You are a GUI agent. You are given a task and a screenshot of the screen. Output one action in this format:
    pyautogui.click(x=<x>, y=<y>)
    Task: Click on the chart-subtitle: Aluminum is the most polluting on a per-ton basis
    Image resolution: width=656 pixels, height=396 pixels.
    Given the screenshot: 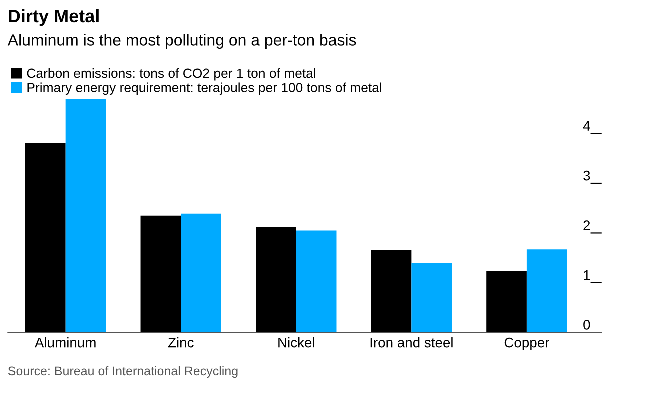 What is the action you would take?
    pyautogui.click(x=182, y=42)
    